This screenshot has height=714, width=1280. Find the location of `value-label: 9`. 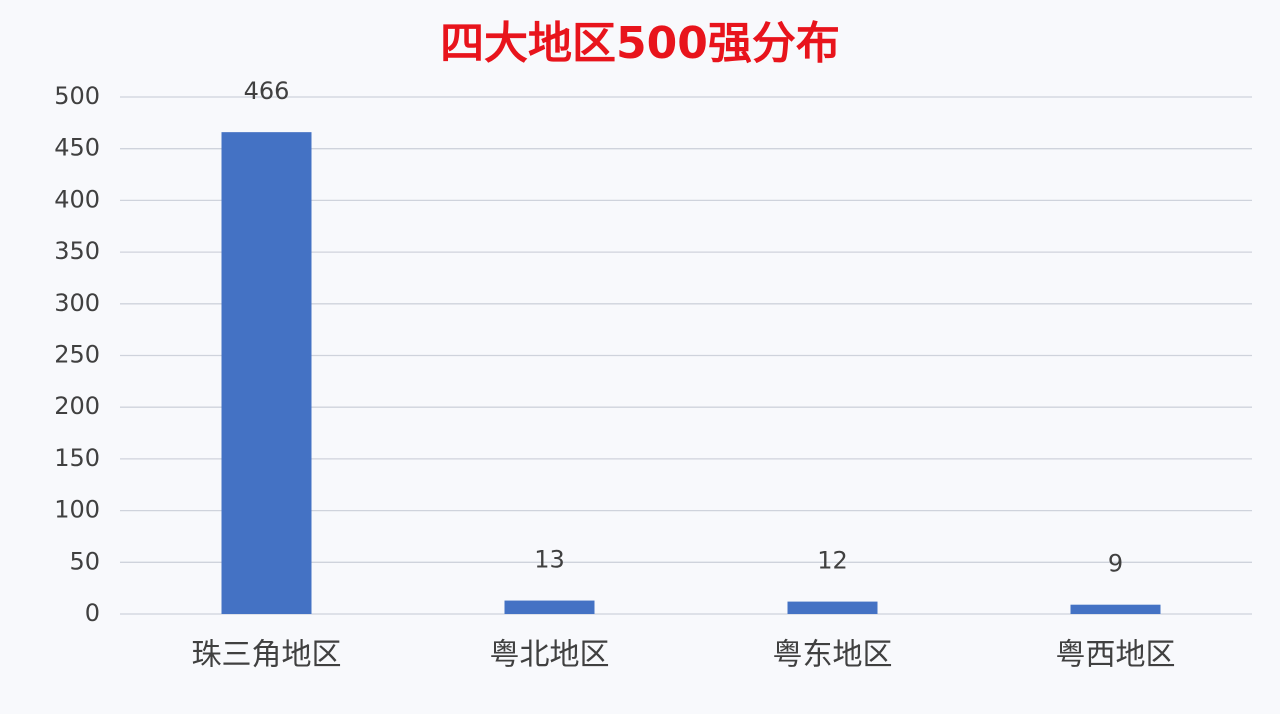

value-label: 9 is located at coordinates (1115, 564).